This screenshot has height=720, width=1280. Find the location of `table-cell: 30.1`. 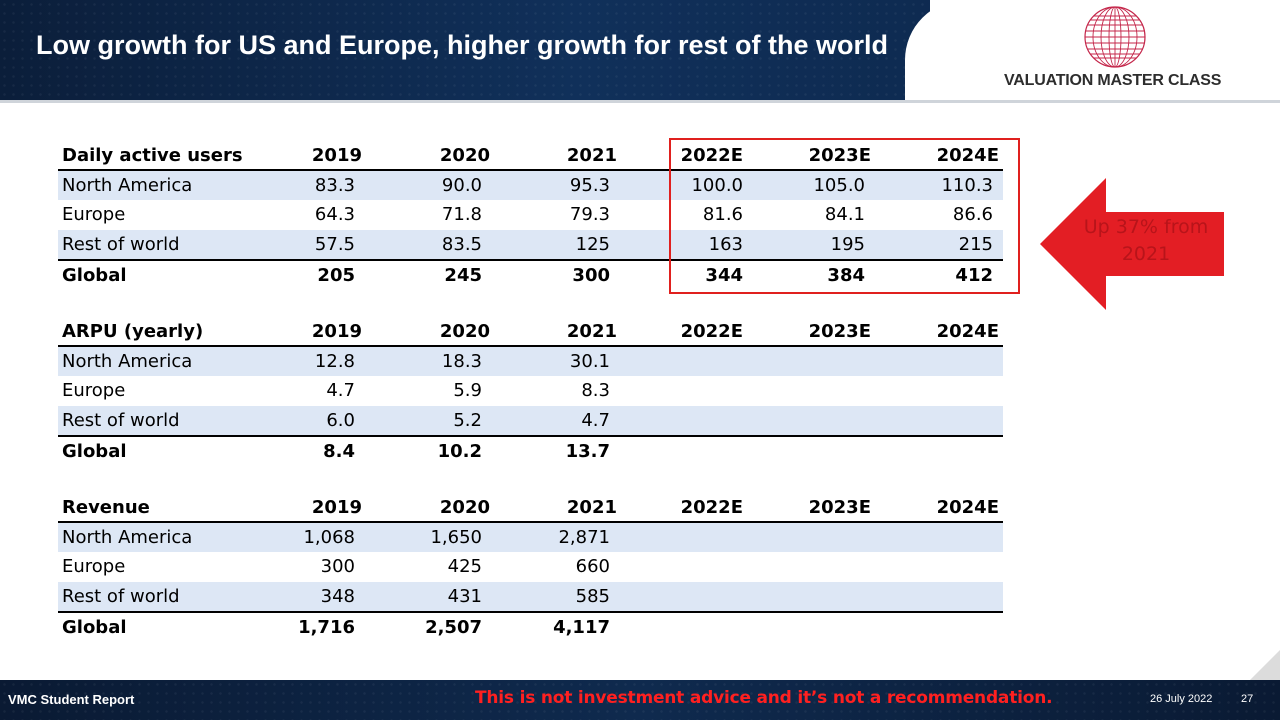

table-cell: 30.1 is located at coordinates (589, 361).